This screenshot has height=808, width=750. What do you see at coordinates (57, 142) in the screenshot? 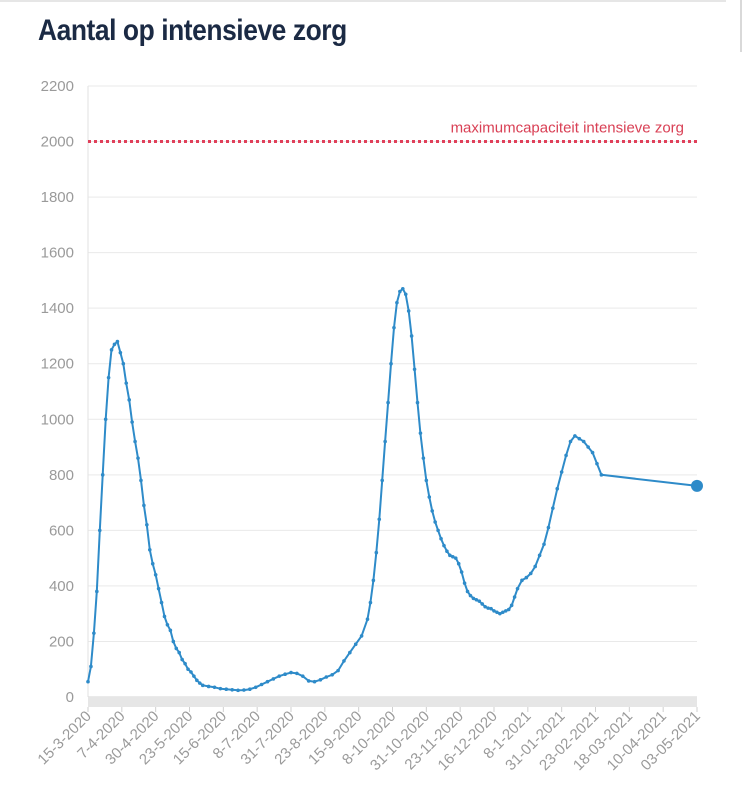
I see `y-tick-label: 2000` at bounding box center [57, 142].